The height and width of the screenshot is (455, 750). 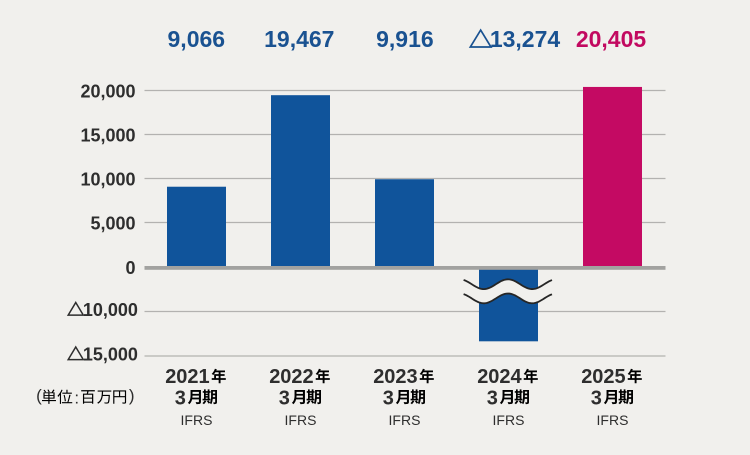 I want to click on svg-text: 9,066, so click(x=197, y=39).